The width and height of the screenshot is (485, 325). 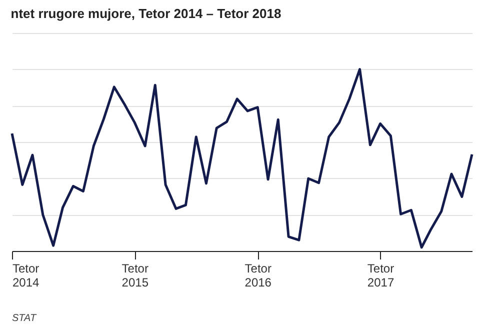 I want to click on x-tick-label: Tetor 2015, so click(x=135, y=276).